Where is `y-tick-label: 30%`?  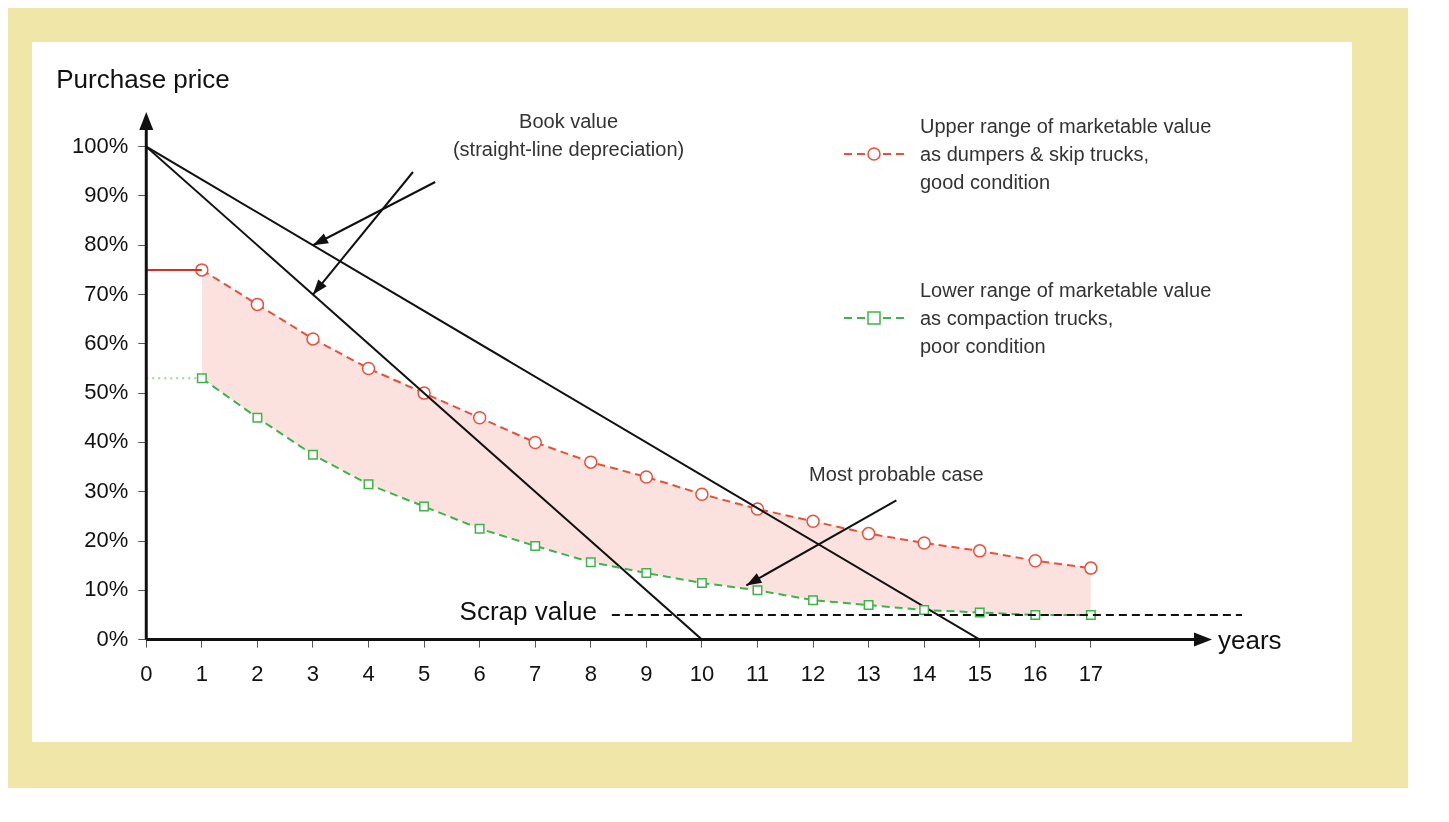
y-tick-label: 30% is located at coordinates (106, 490).